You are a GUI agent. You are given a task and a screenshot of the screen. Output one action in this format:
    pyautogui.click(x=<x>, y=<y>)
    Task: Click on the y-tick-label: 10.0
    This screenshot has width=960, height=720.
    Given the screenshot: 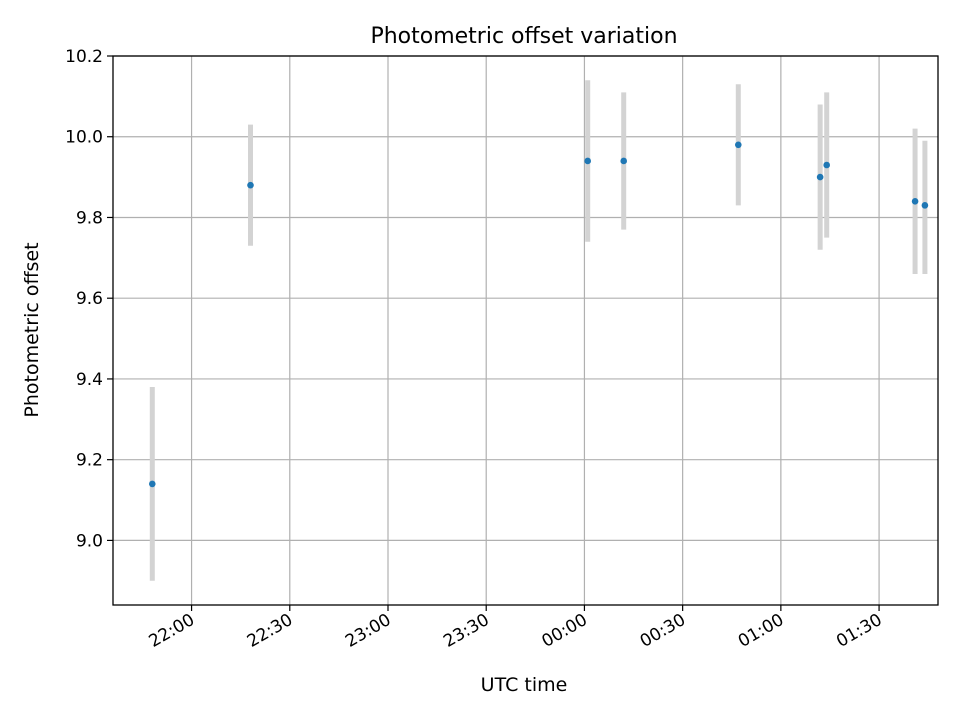 What is the action you would take?
    pyautogui.click(x=84, y=138)
    